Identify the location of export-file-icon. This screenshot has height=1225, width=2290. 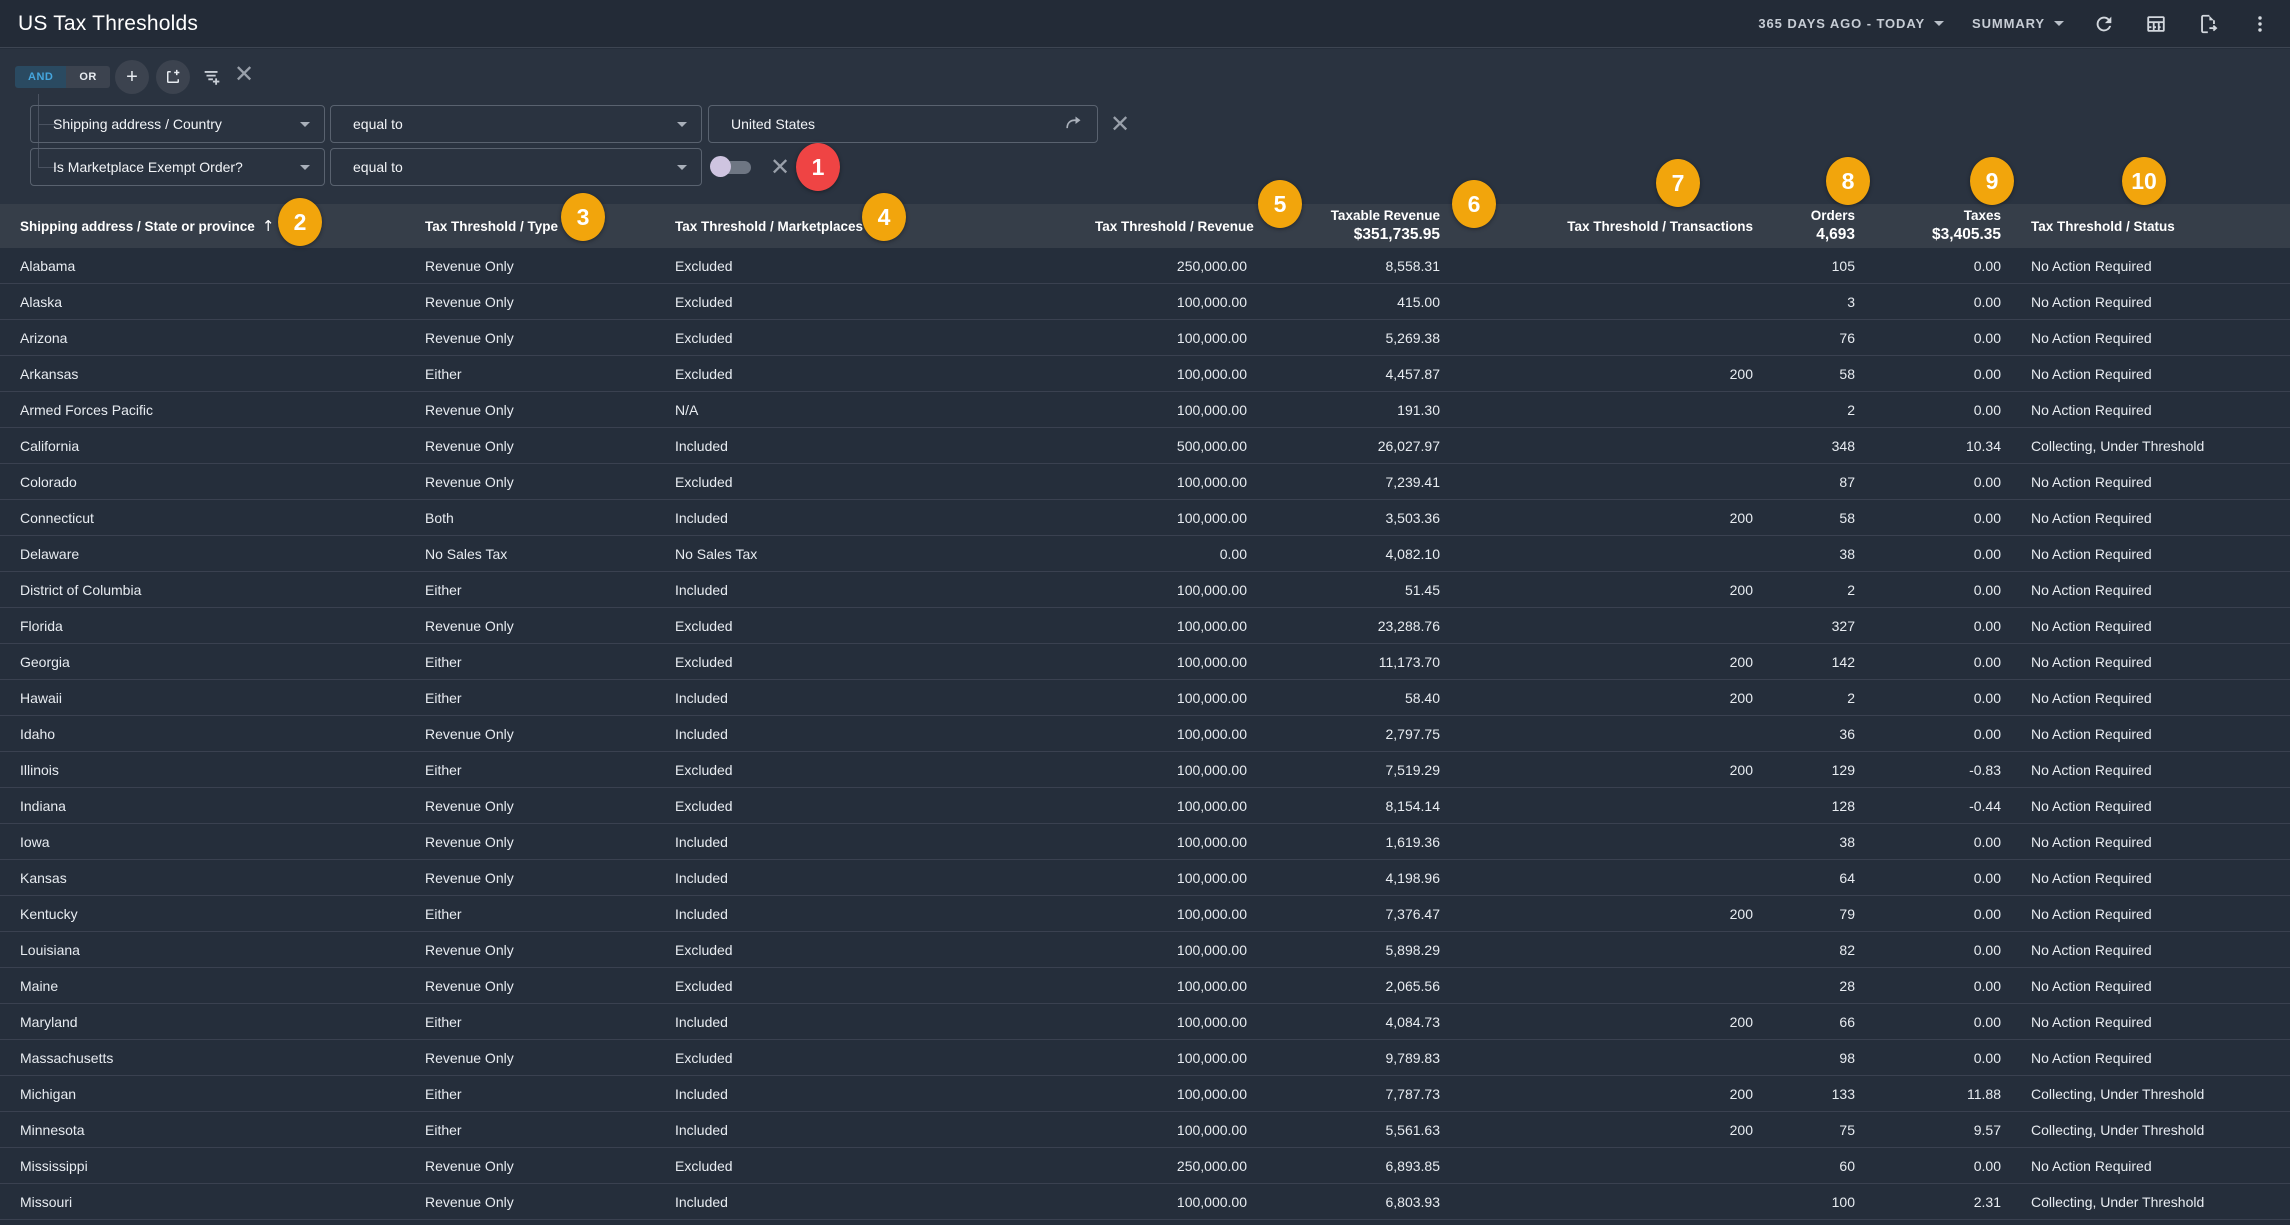
(2209, 23).